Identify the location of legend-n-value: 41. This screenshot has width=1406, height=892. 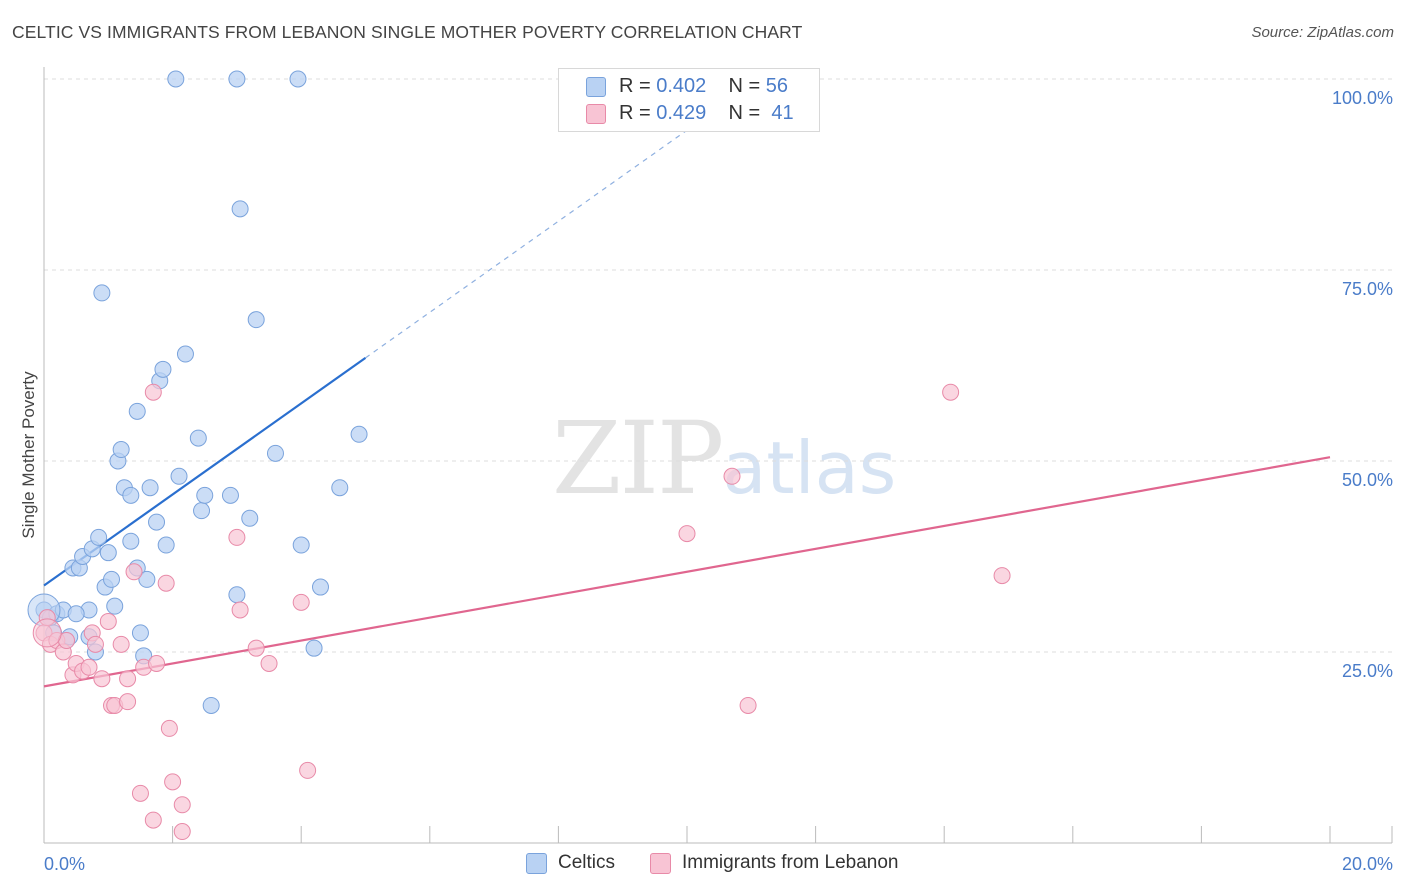
(782, 113).